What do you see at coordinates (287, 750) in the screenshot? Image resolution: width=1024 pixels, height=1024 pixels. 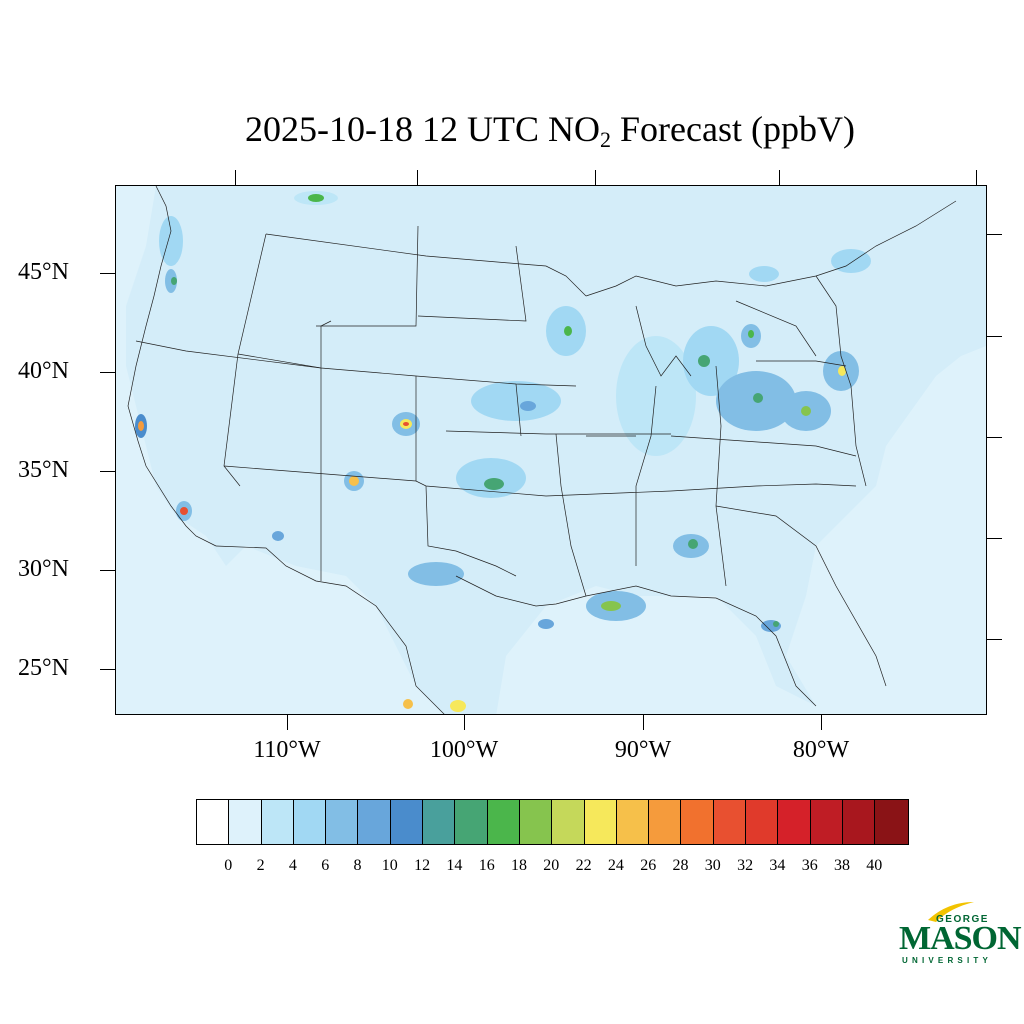 I see `lon-label-110w: 110°W` at bounding box center [287, 750].